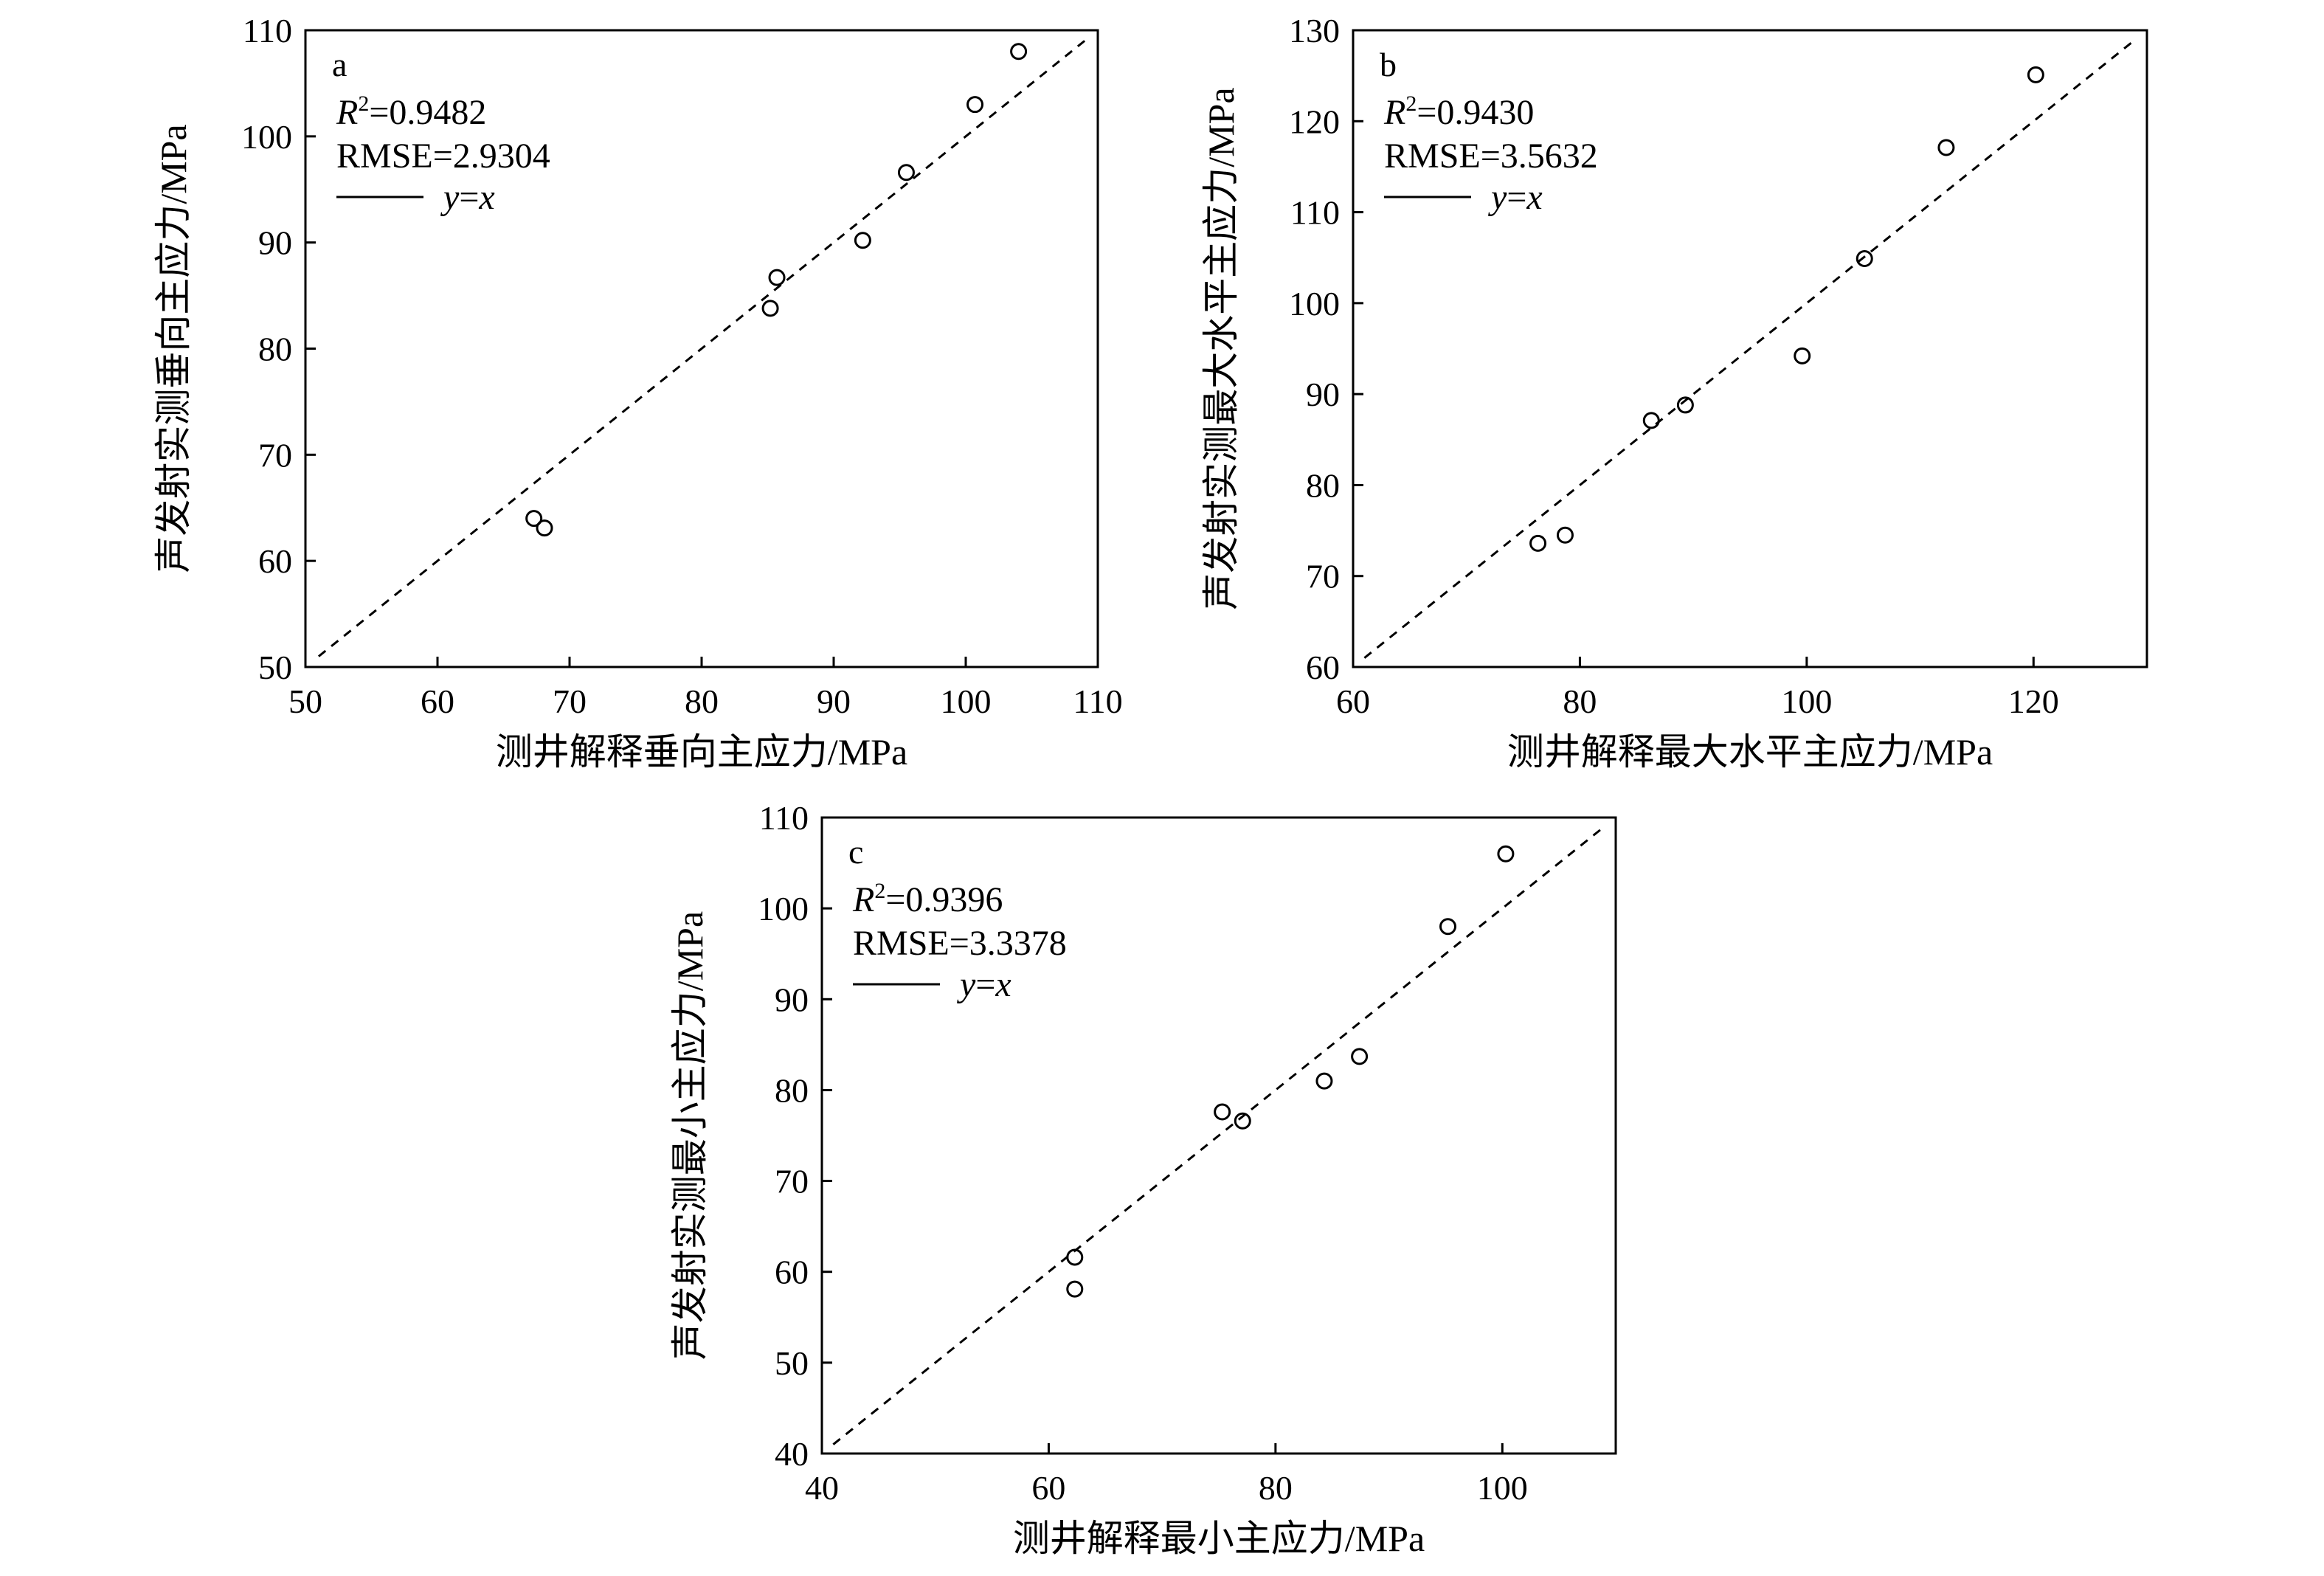  What do you see at coordinates (1750, 752) in the screenshot?
I see `x-axis-label: 测井解释最大水平主应力/MPa` at bounding box center [1750, 752].